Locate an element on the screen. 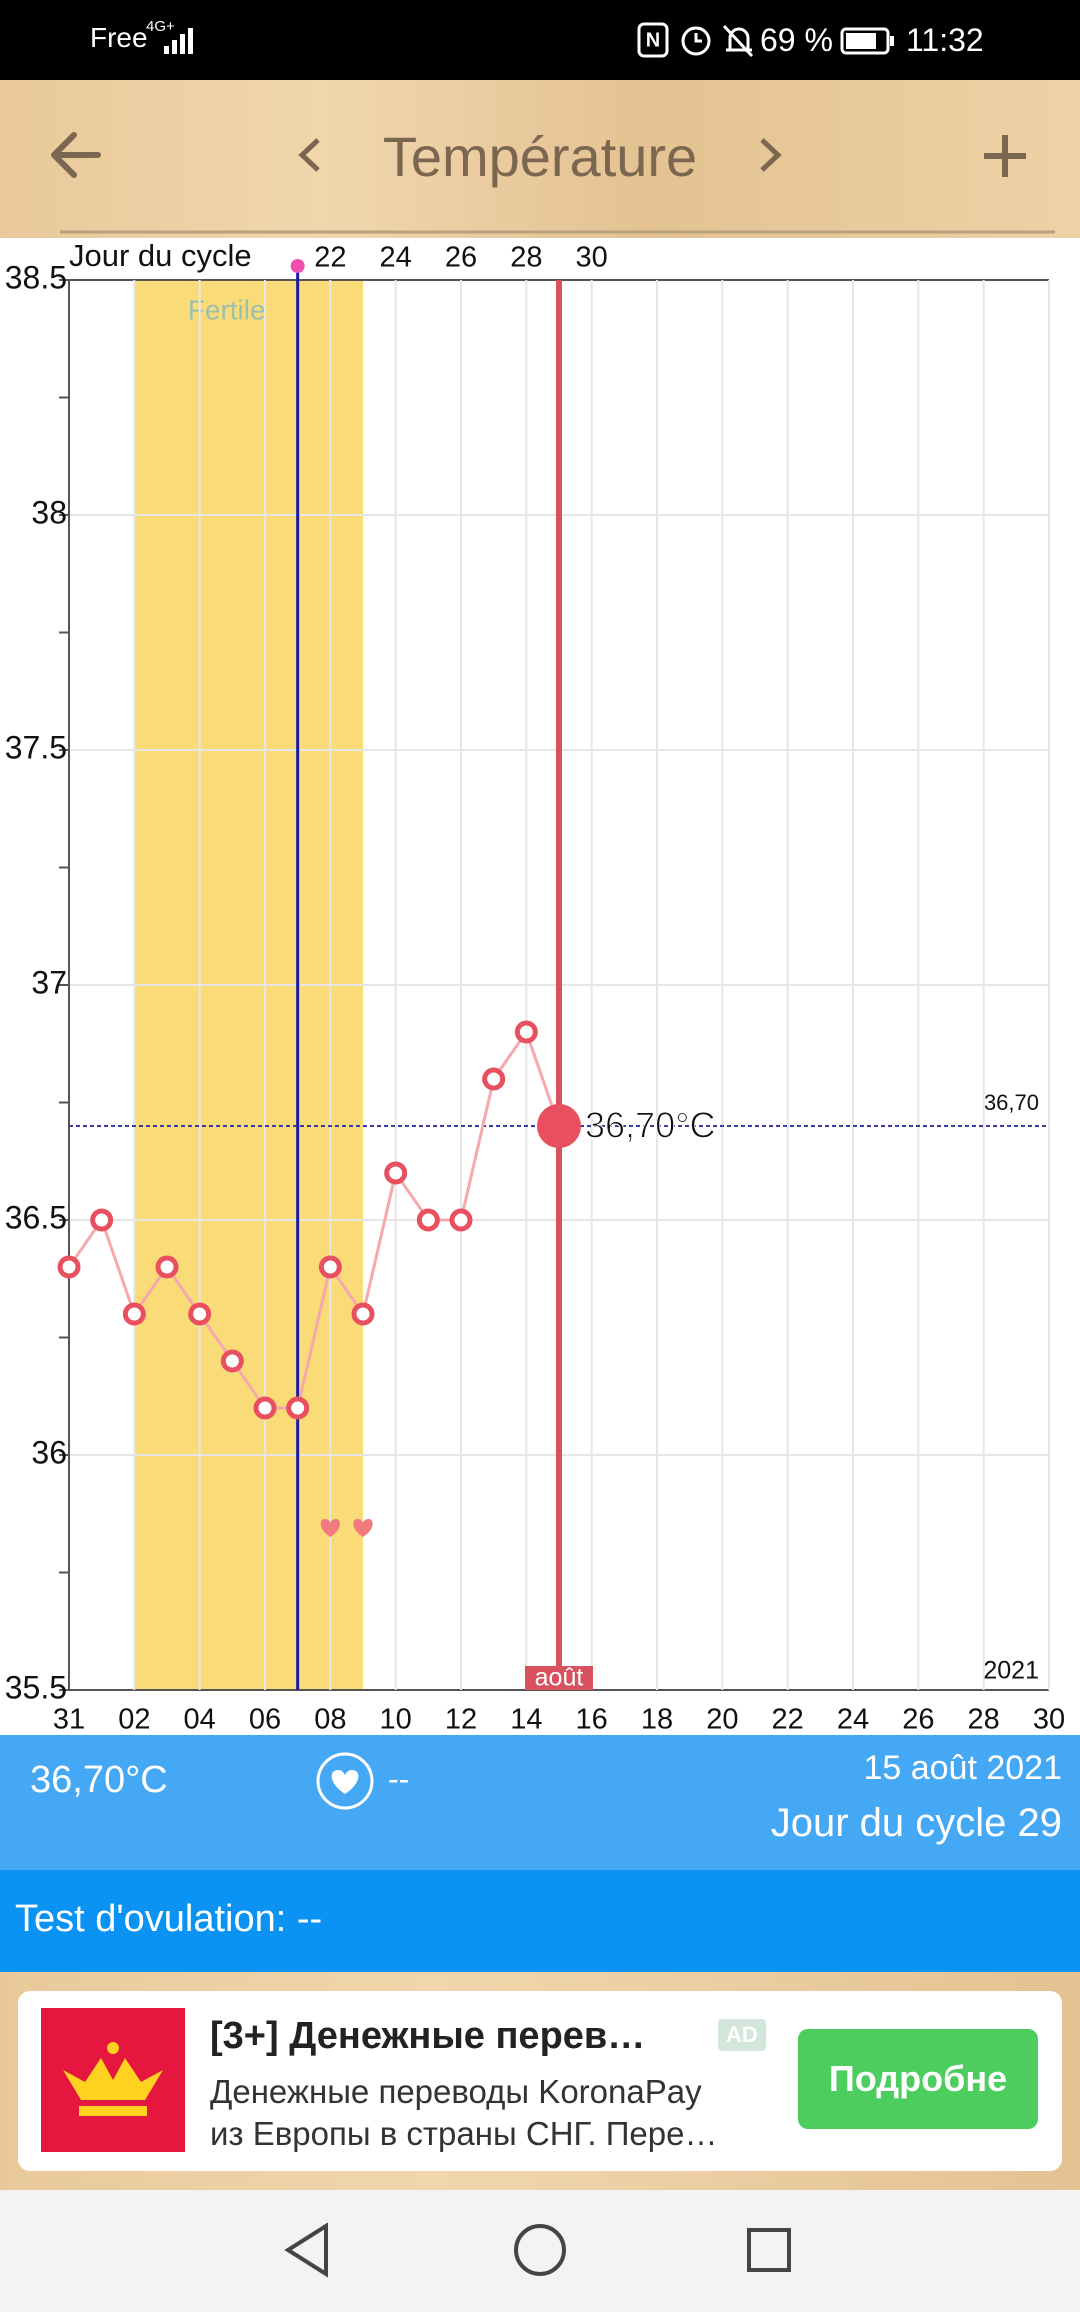 This screenshot has width=1080, height=2312. battery-icon is located at coordinates (867, 41).